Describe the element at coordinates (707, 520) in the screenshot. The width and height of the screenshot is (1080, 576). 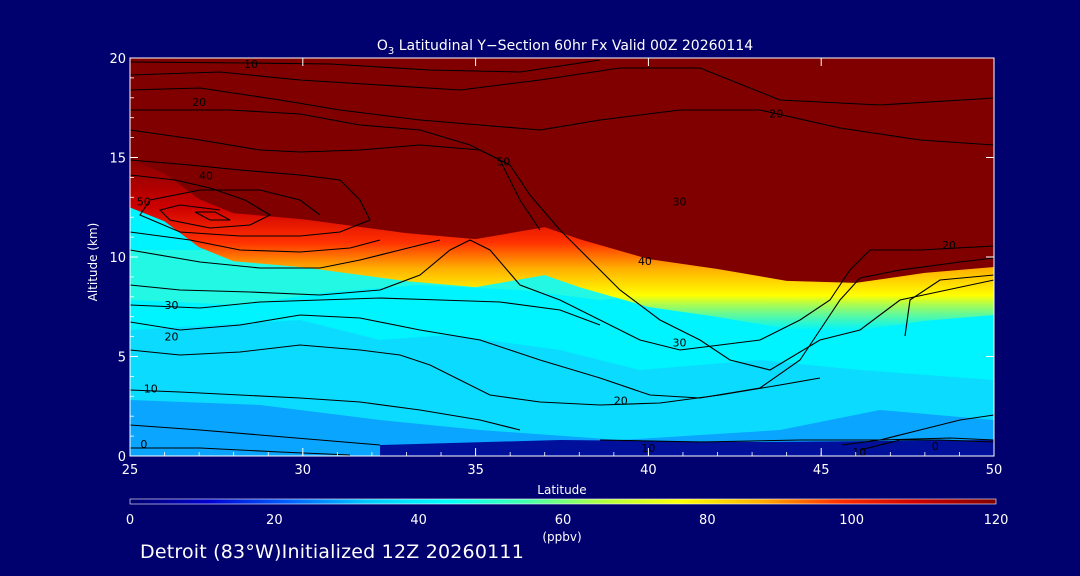
I see `colorbar-tick-label: 80` at that location.